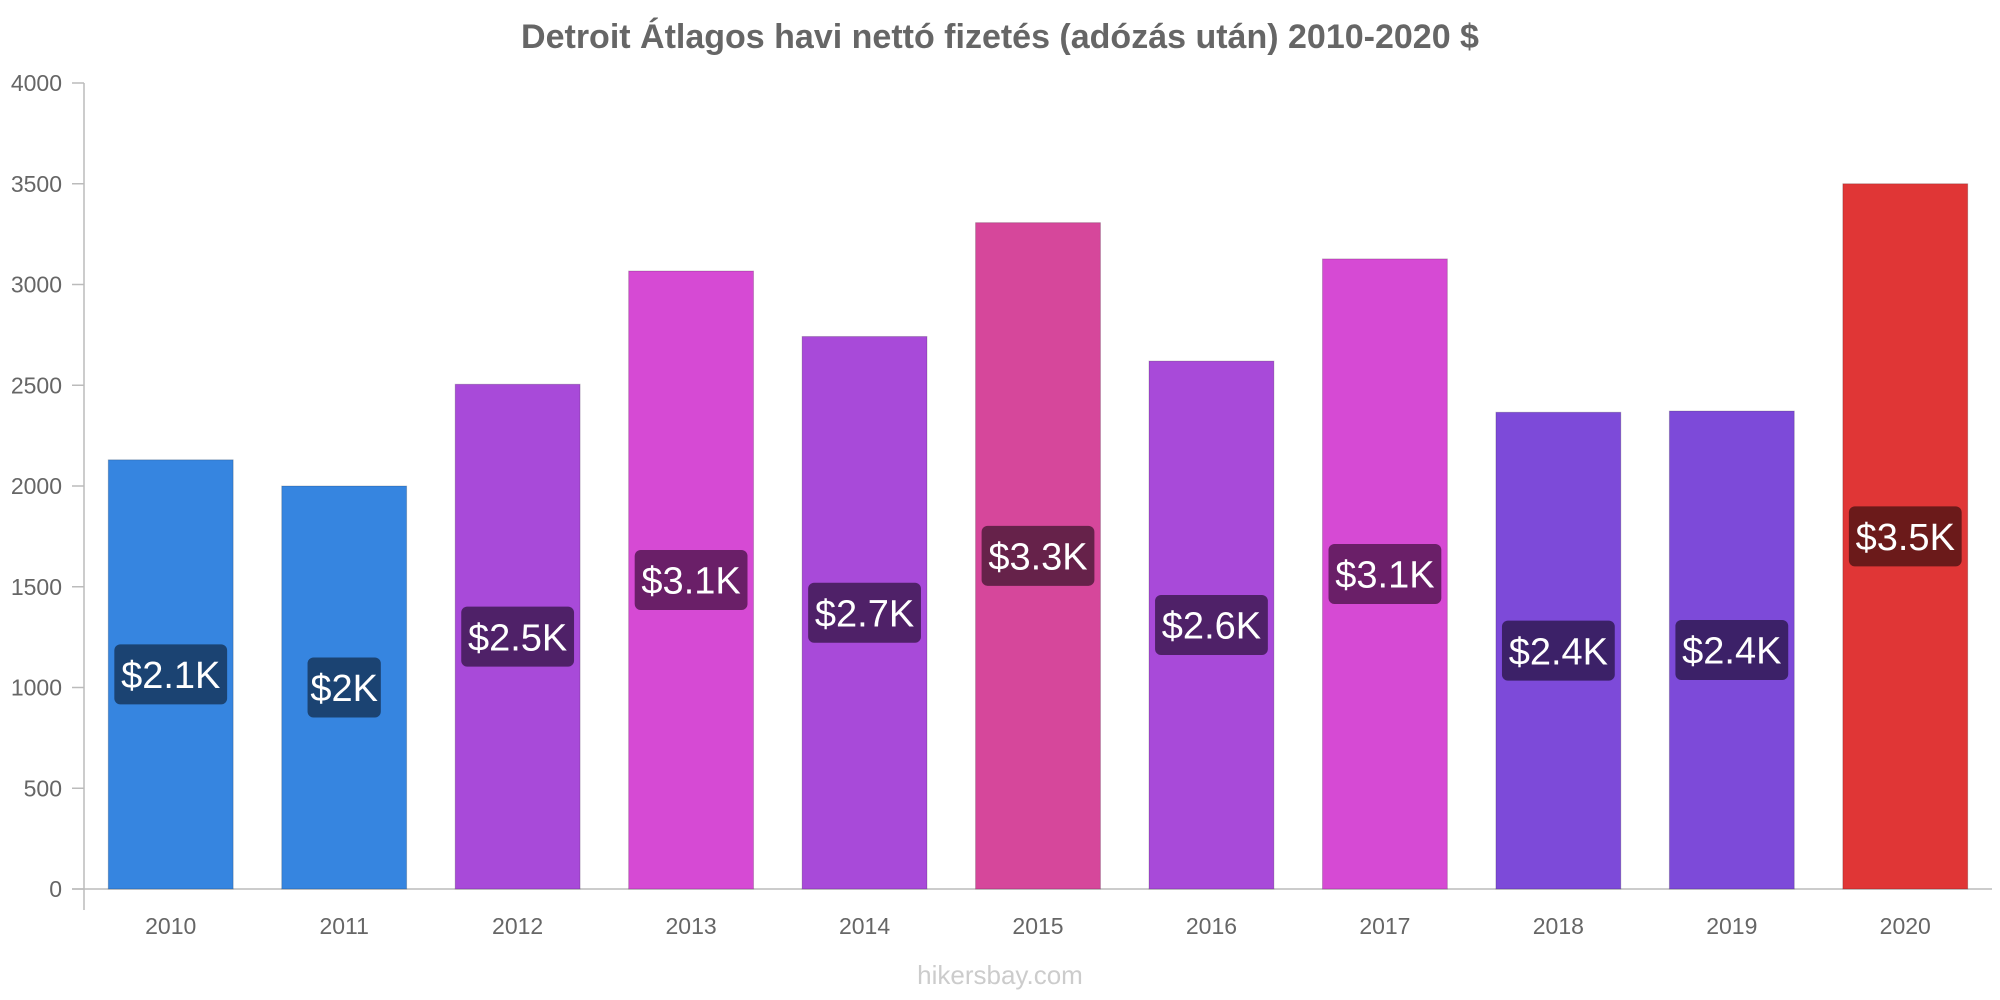 The width and height of the screenshot is (2000, 1000). I want to click on data-label: $2.6K, so click(1211, 627).